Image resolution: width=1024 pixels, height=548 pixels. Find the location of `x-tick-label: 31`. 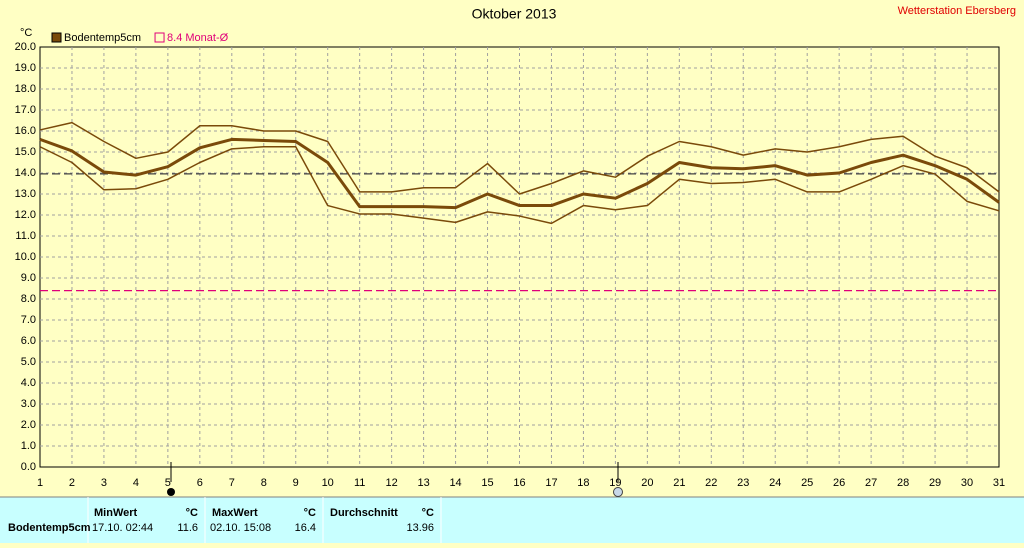

x-tick-label: 31 is located at coordinates (999, 483).